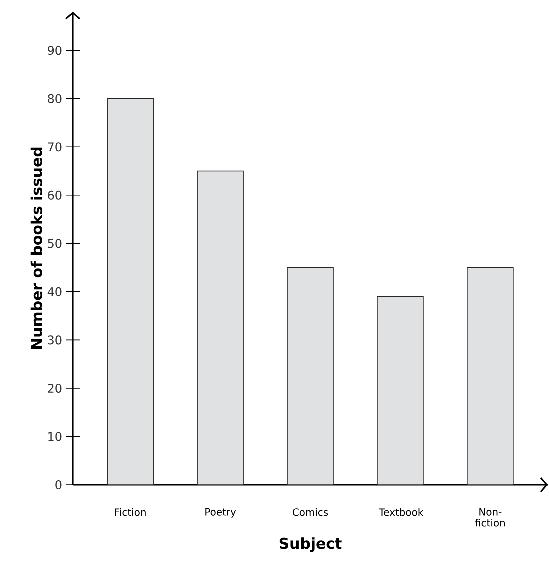 Image resolution: width=549 pixels, height=561 pixels. What do you see at coordinates (55, 147) in the screenshot?
I see `y-tick-label: 70` at bounding box center [55, 147].